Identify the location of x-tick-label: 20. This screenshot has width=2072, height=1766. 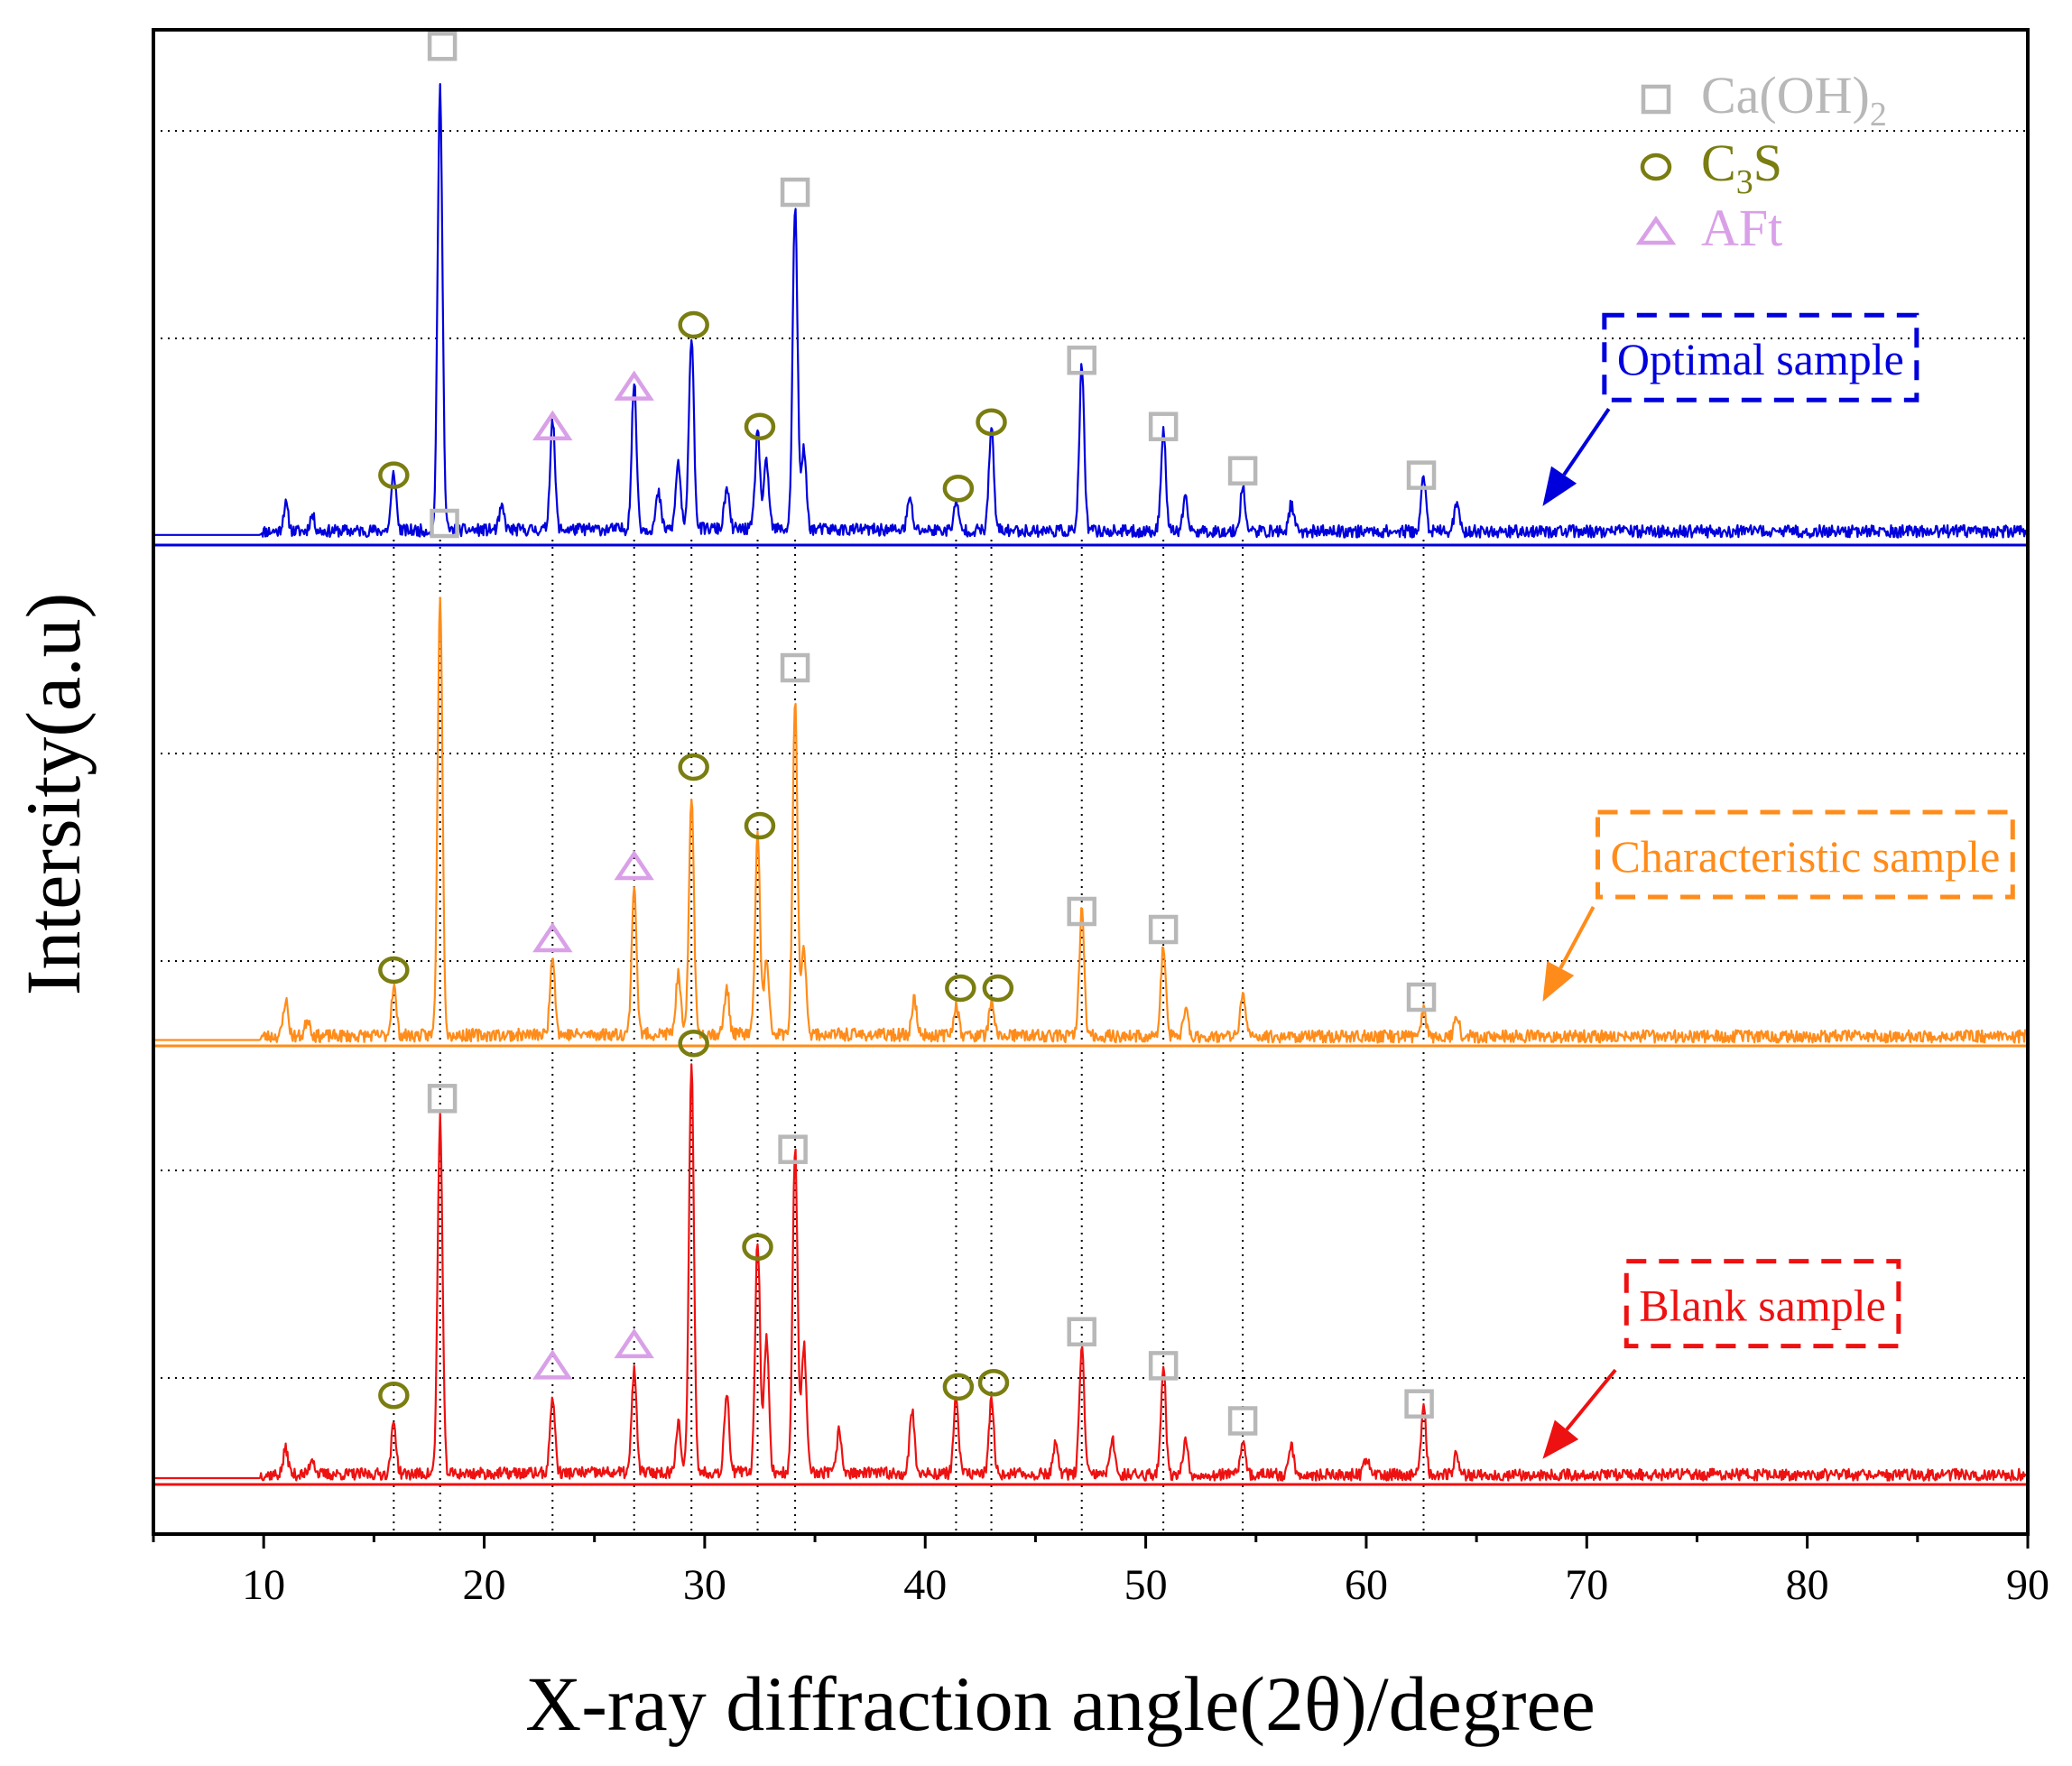
(484, 1585).